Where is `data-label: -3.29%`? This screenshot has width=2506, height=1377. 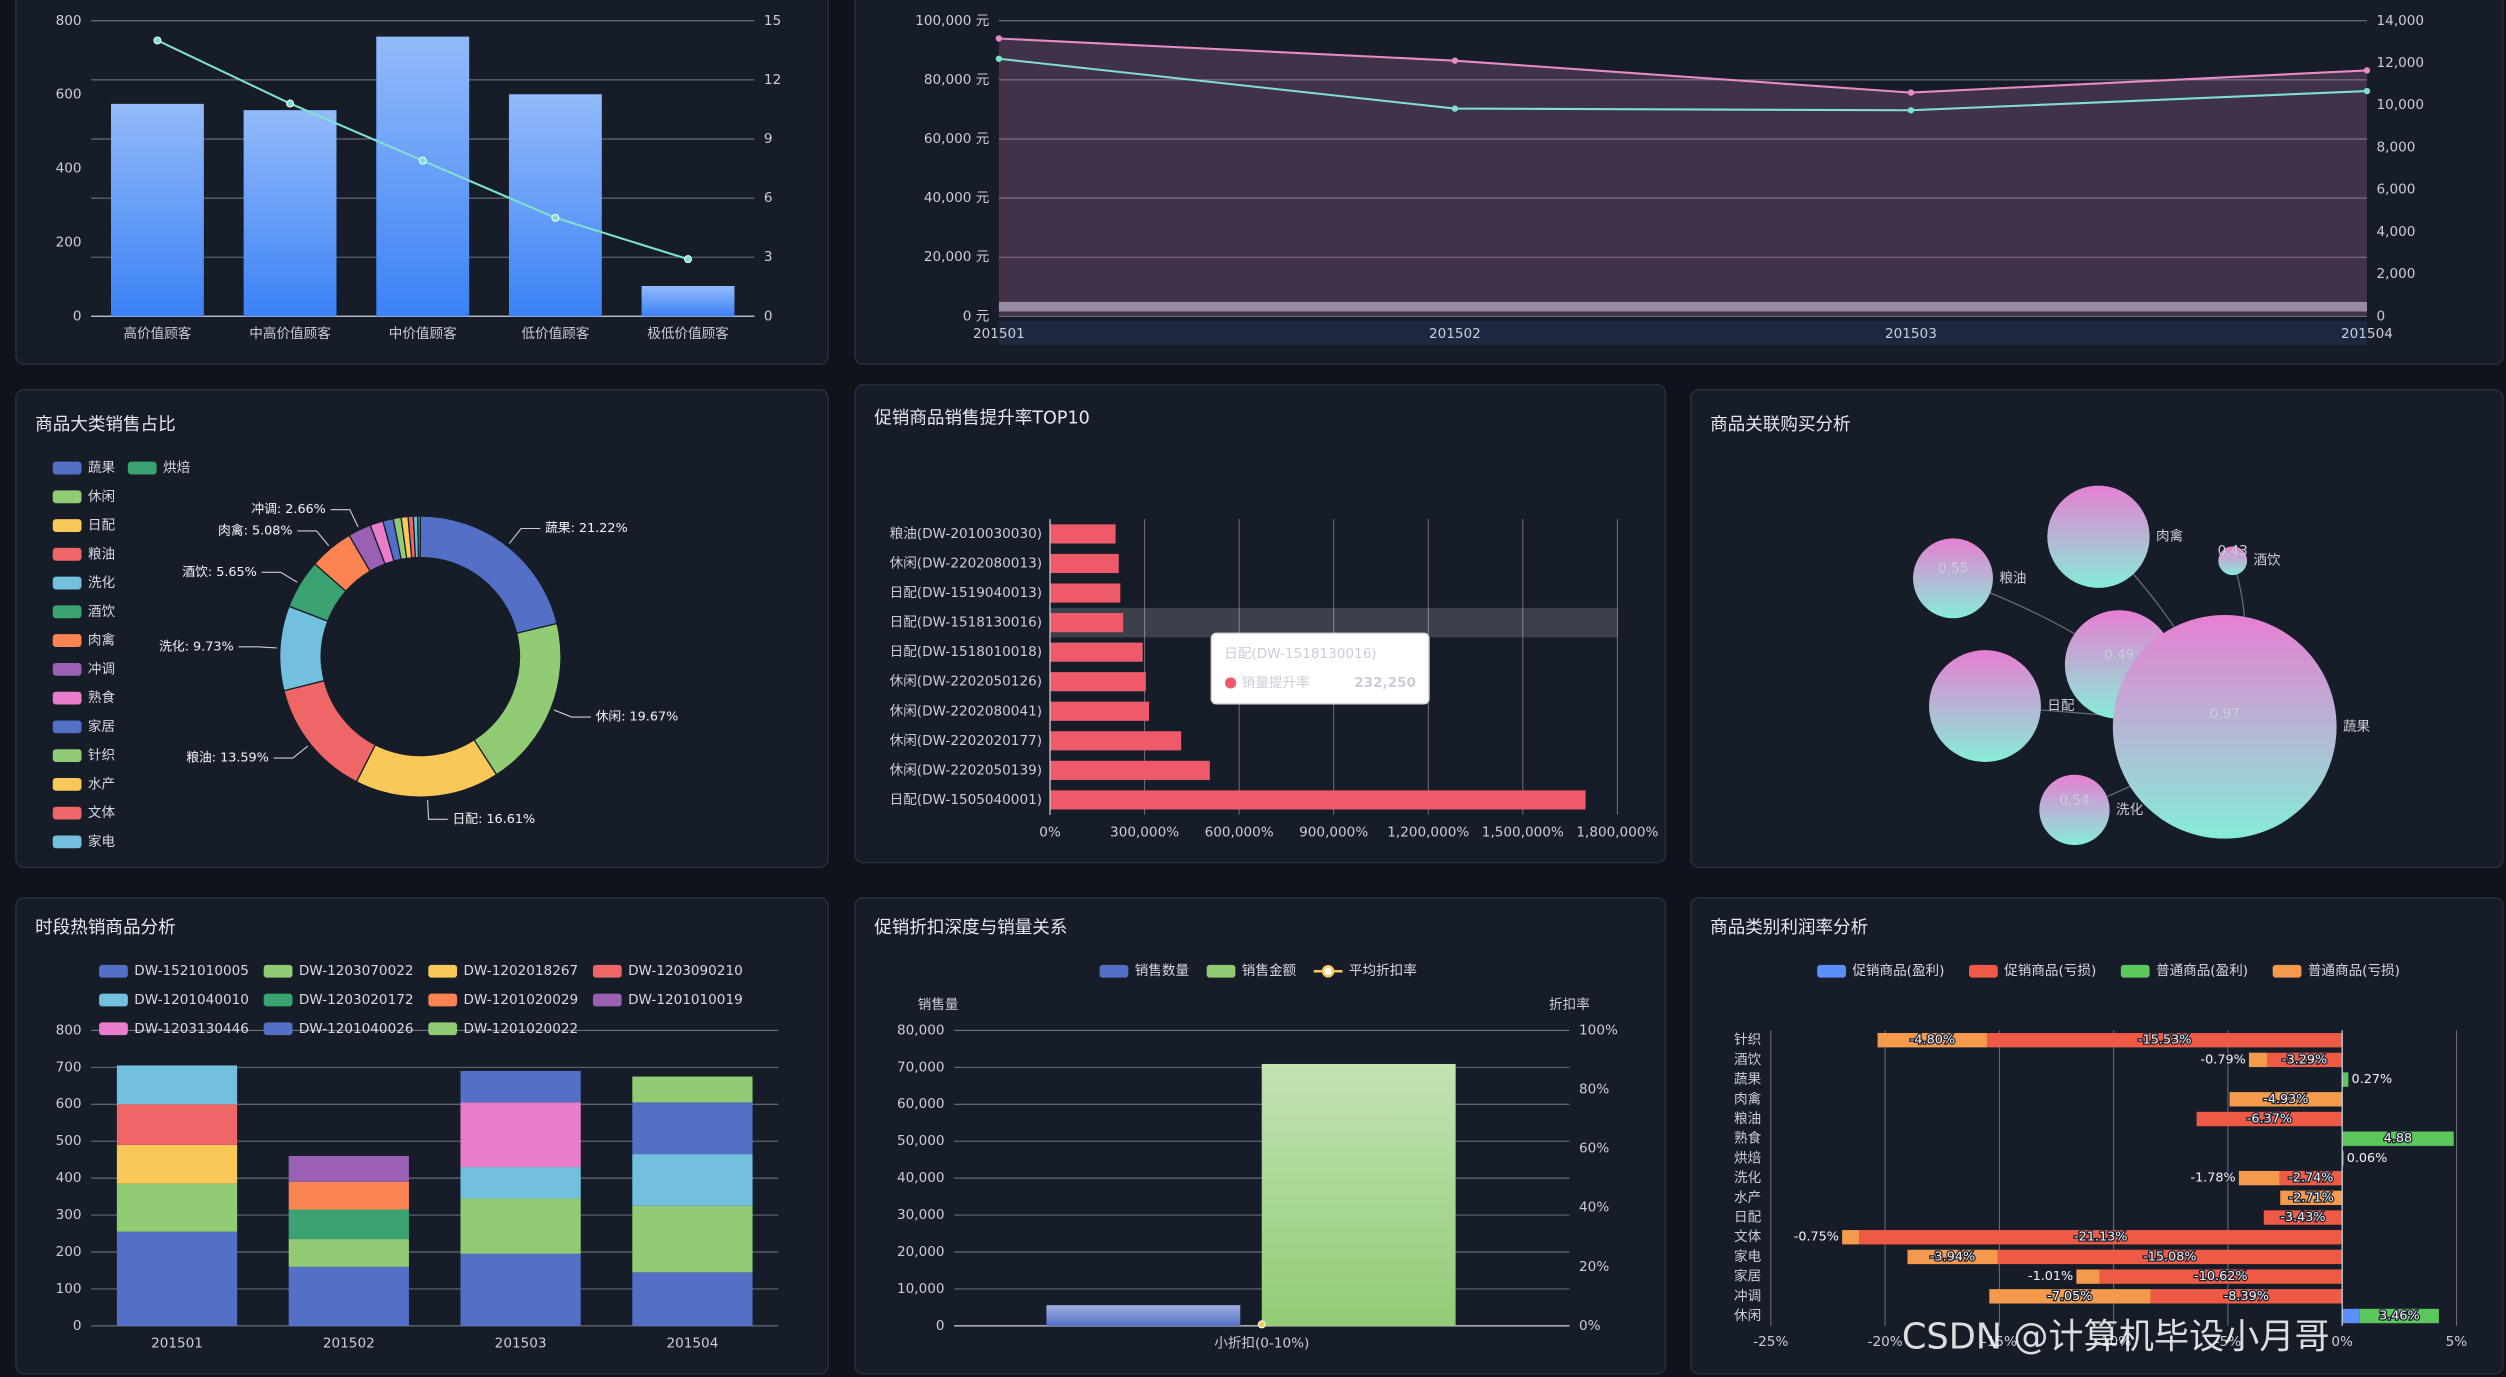 data-label: -3.29% is located at coordinates (2304, 1059).